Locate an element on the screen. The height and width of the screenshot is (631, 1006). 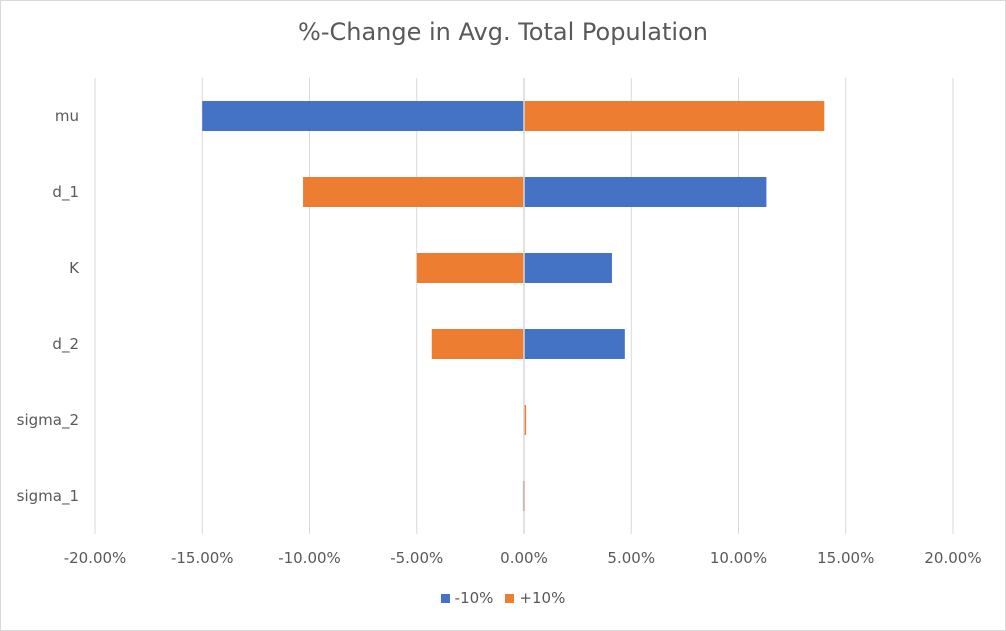
x-tick-label: 10.00% is located at coordinates (738, 558).